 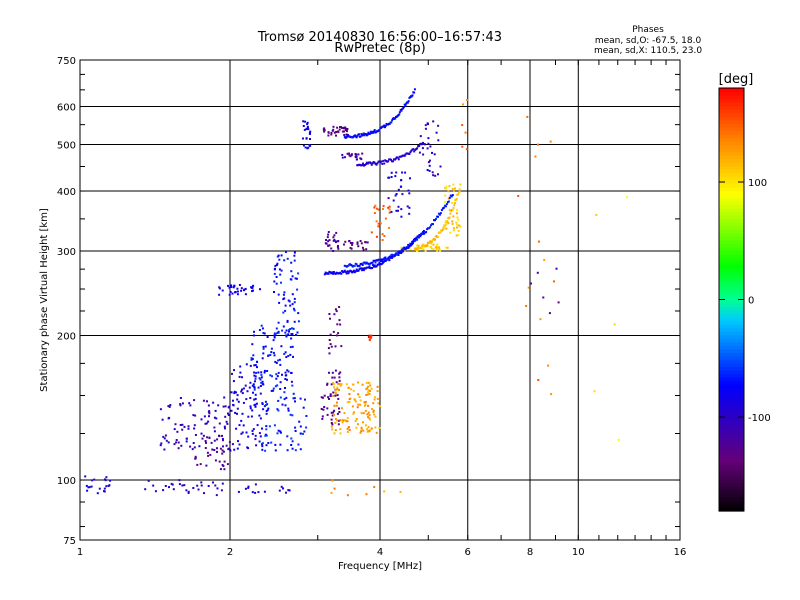 I want to click on colorbar-tick-label: 0, so click(x=751, y=301).